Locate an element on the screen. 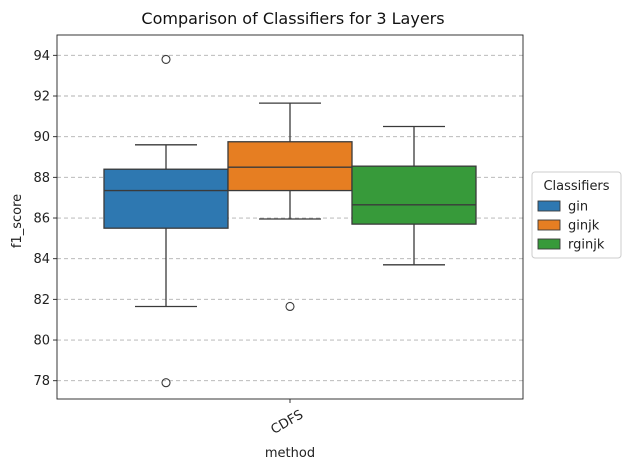 Image resolution: width=630 pixels, height=470 pixels. y-tick-label: 92 is located at coordinates (41, 97).